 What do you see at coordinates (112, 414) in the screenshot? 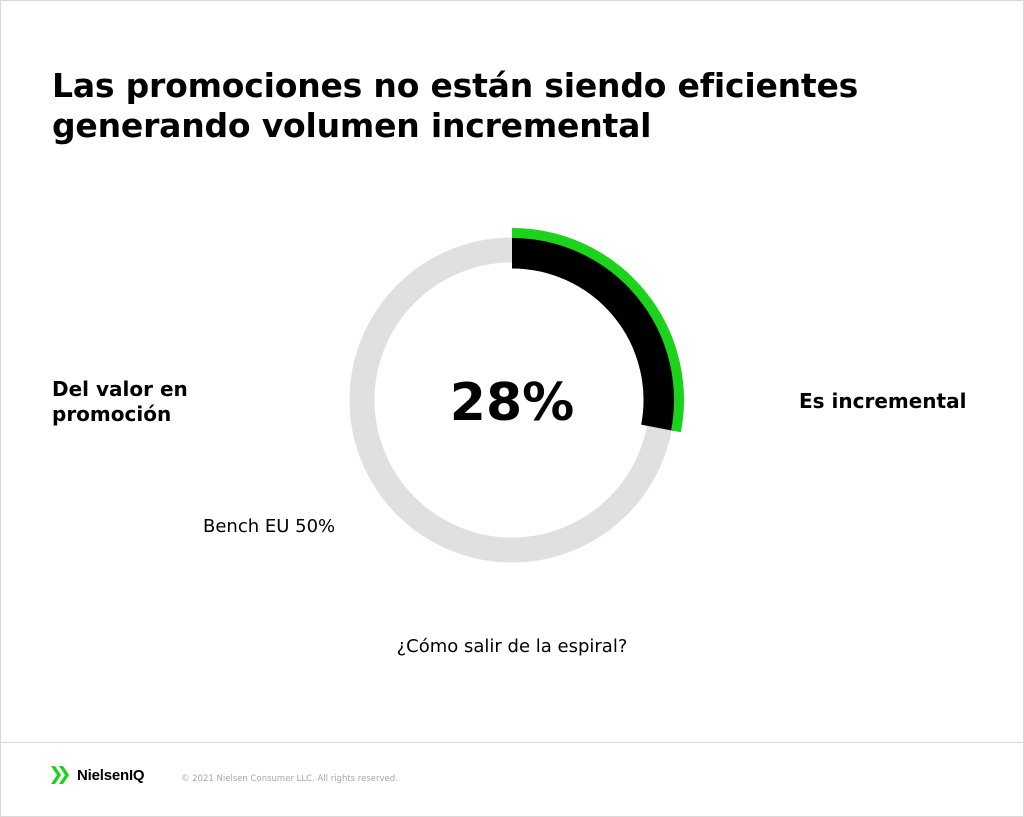
I see `left-annotation-line-2: promoción` at bounding box center [112, 414].